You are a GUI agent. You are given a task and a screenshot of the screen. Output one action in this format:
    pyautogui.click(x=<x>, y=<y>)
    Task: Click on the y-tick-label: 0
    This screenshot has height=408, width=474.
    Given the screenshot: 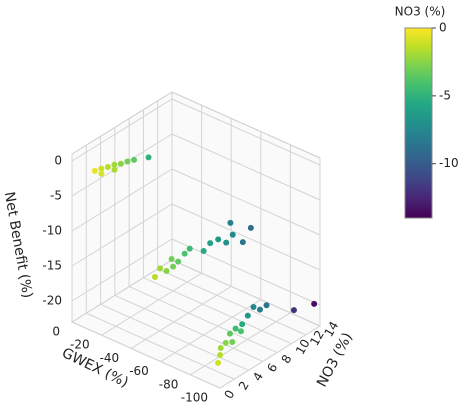 What is the action you would take?
    pyautogui.click(x=230, y=395)
    